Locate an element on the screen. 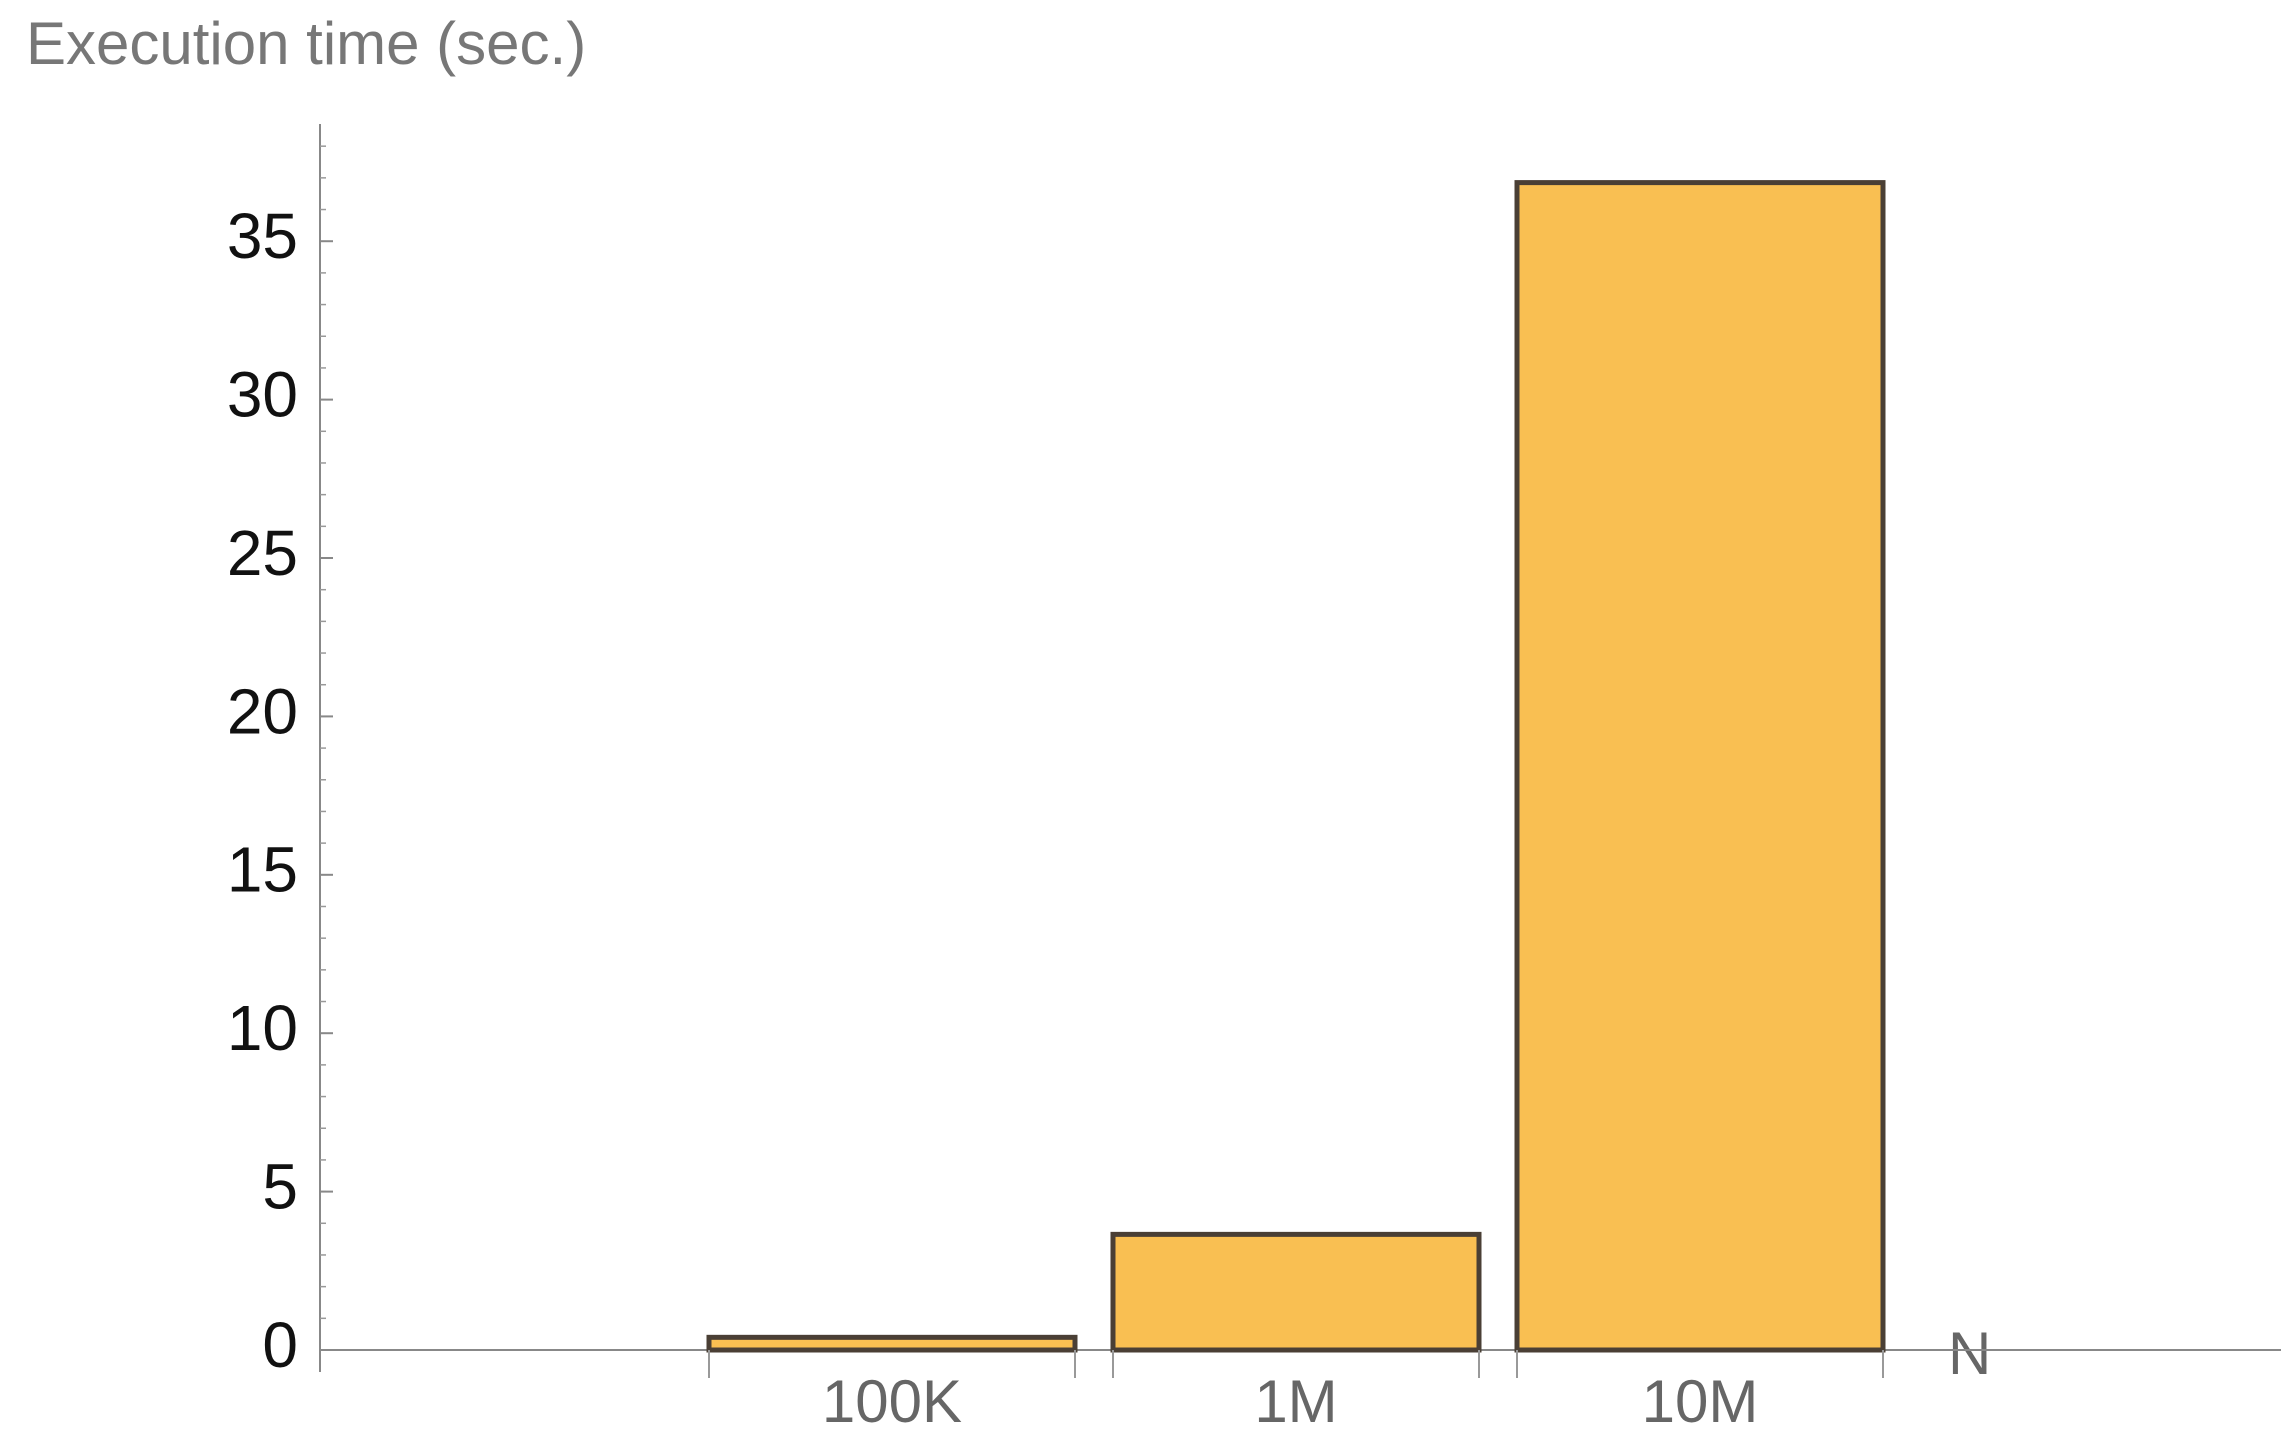 This screenshot has width=2295, height=1448. y-tick-label: 15 is located at coordinates (262, 870).